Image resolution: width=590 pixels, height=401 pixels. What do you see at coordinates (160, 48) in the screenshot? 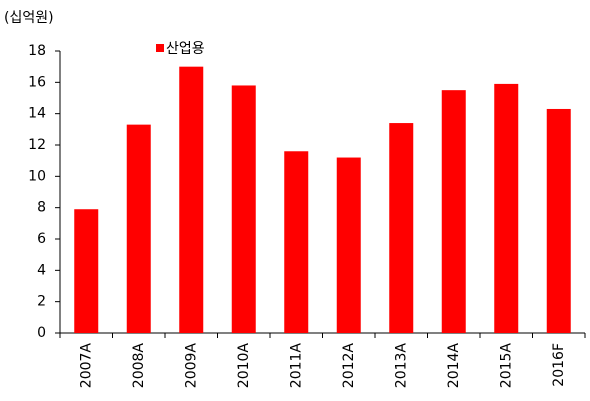
I see `legend-swatch` at bounding box center [160, 48].